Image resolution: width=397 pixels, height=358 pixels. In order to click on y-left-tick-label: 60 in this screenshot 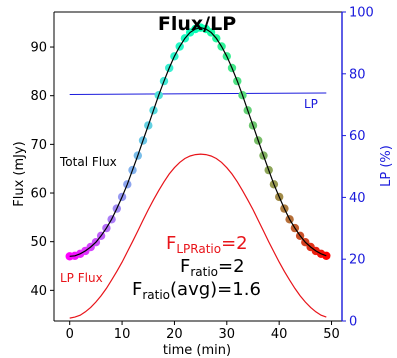, I will do `click(38, 194)`.